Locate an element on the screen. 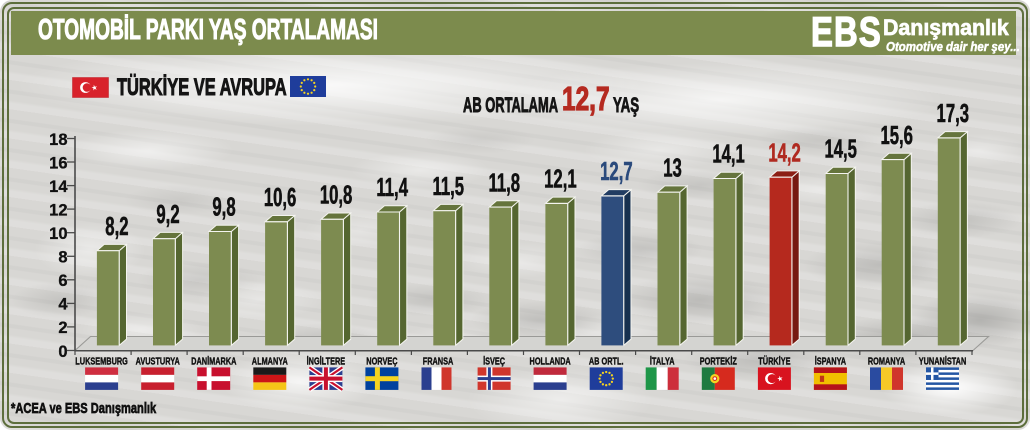  svg-text: 6 is located at coordinates (62, 281).